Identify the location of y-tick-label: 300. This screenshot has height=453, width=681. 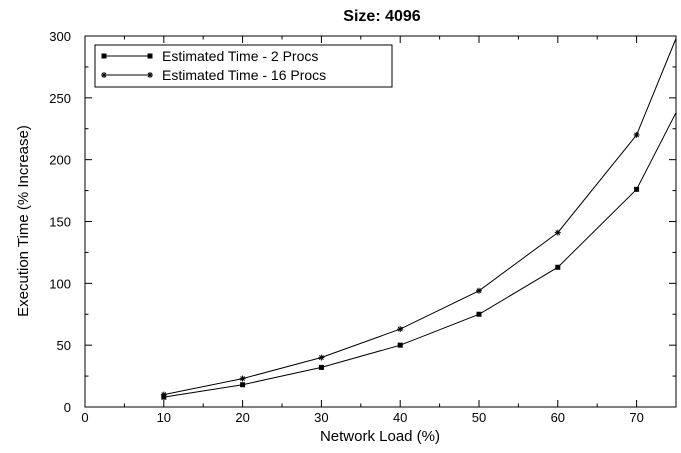
(60, 36).